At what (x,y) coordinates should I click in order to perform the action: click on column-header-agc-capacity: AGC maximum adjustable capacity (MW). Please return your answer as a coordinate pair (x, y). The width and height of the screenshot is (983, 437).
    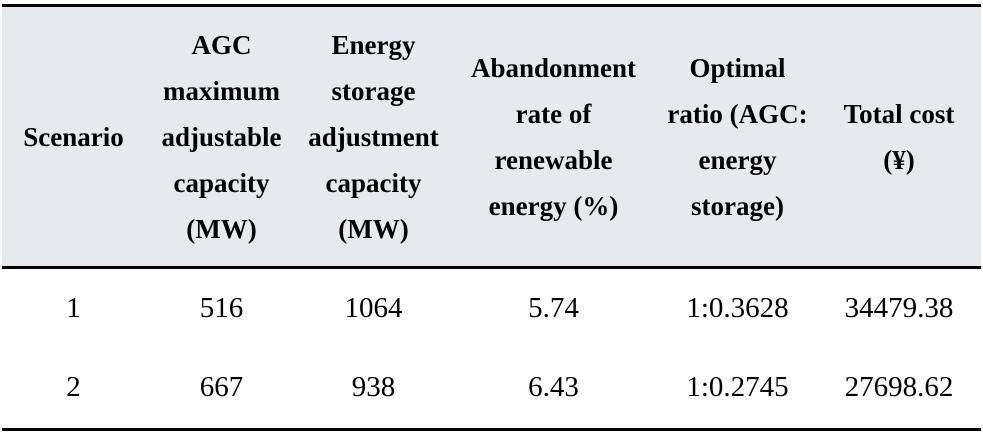
    Looking at the image, I should click on (221, 136).